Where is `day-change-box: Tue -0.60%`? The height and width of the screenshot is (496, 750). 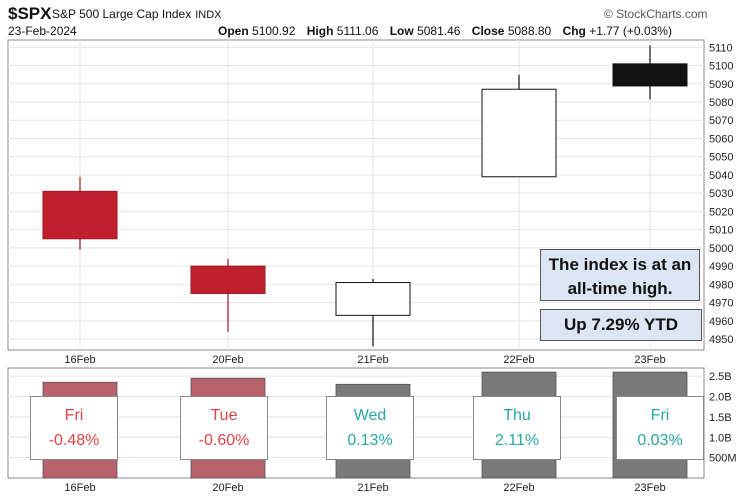 day-change-box: Tue -0.60% is located at coordinates (224, 428).